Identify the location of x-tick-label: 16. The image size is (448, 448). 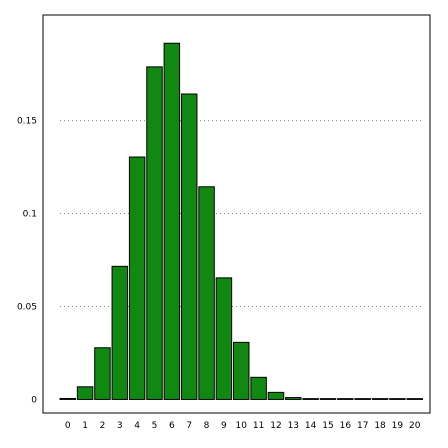
(346, 426).